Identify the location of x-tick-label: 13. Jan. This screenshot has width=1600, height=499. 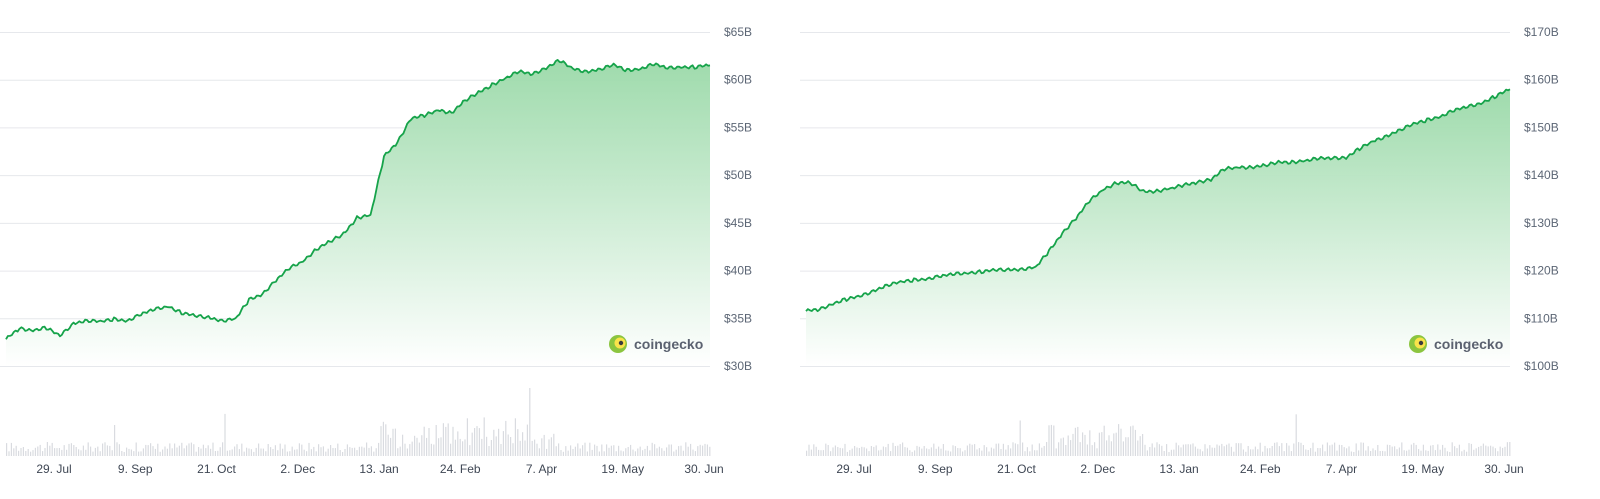
(1178, 469).